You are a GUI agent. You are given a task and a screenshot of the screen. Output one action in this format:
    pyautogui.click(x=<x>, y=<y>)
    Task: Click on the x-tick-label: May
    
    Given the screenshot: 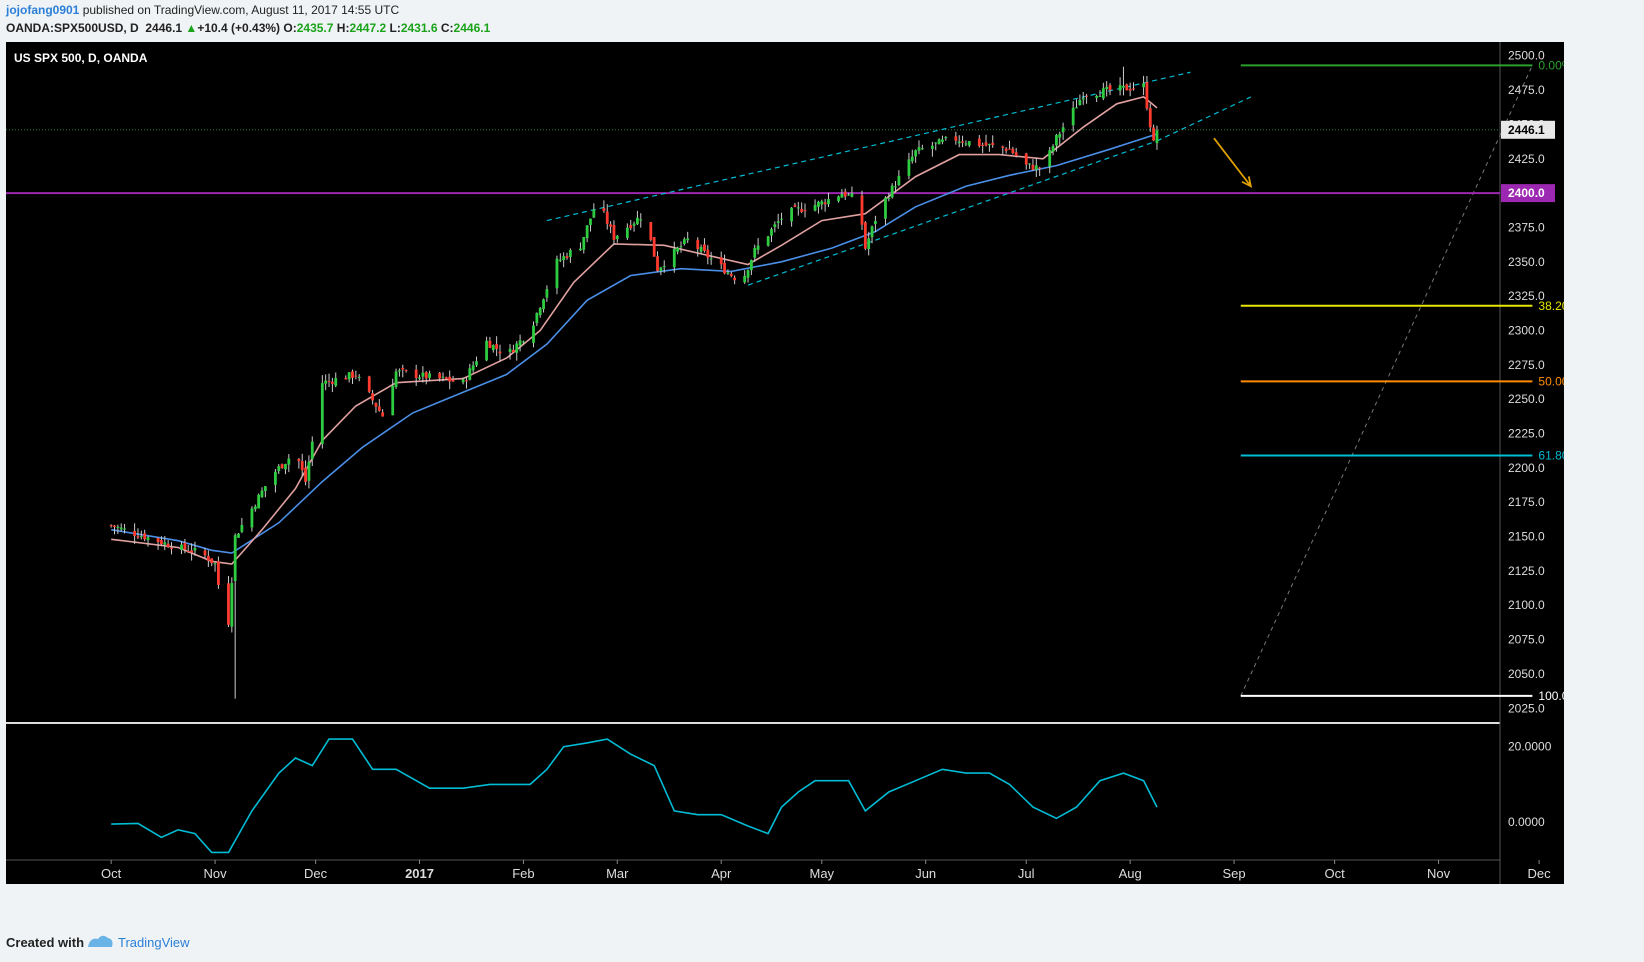 What is the action you would take?
    pyautogui.click(x=821, y=873)
    